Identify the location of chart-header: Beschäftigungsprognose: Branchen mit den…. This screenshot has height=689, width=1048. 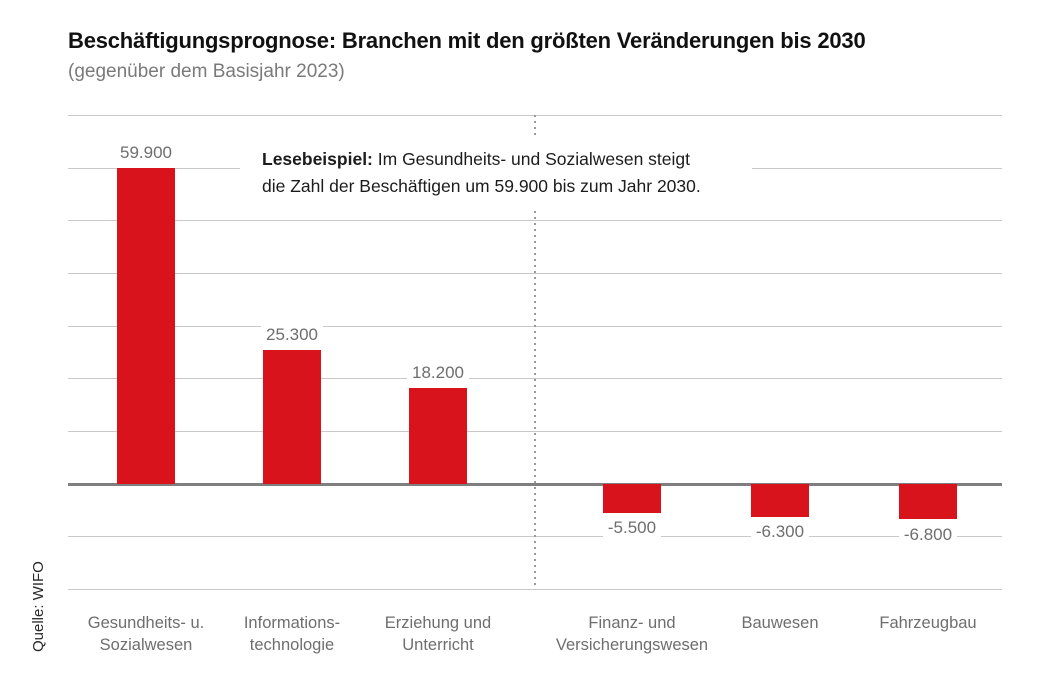
(538, 55).